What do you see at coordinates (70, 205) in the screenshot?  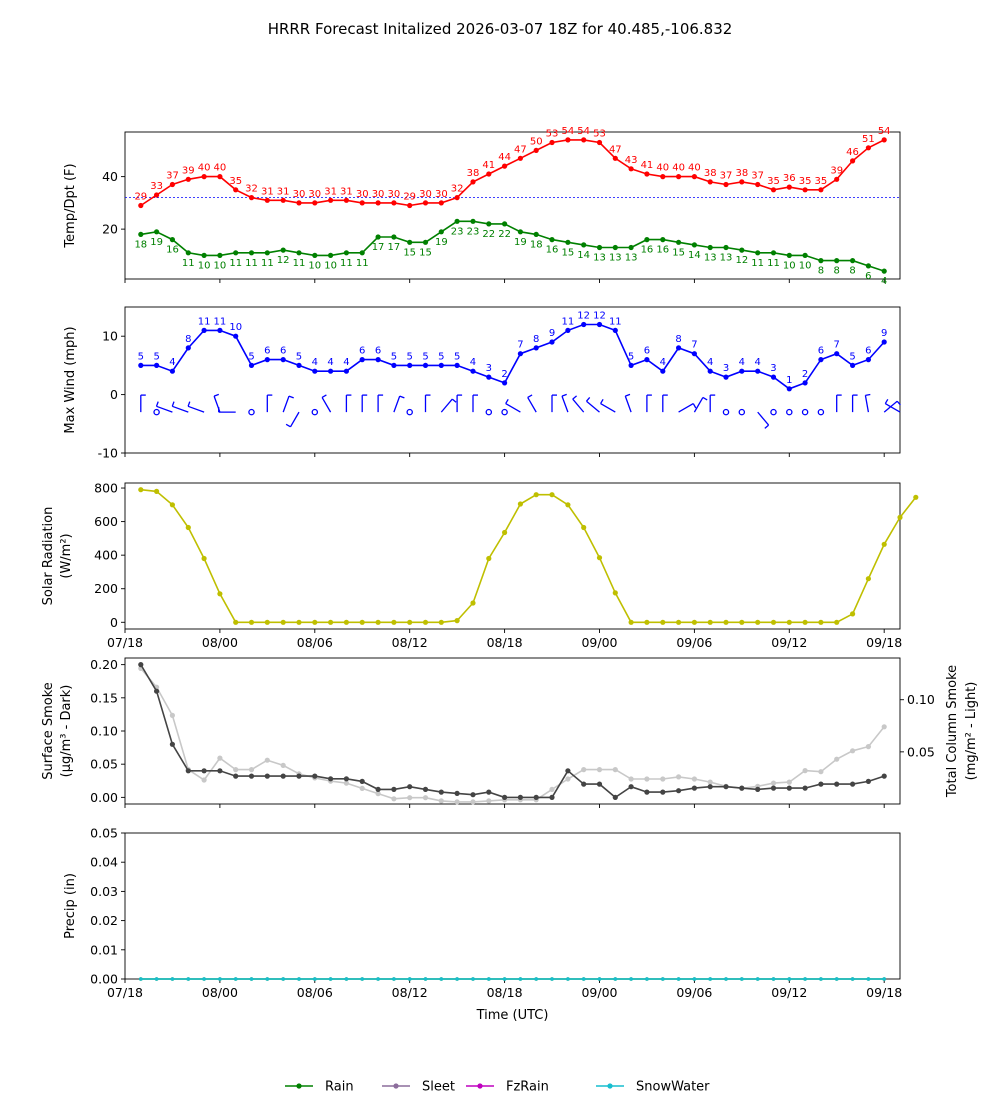 I see `temp-ylabel: Temp/Dpt (F)` at bounding box center [70, 205].